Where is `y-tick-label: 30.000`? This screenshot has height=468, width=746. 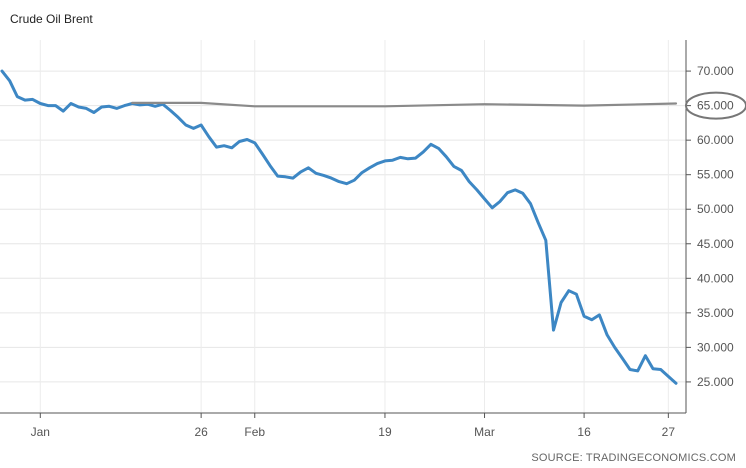
y-tick-label: 30.000 is located at coordinates (715, 347).